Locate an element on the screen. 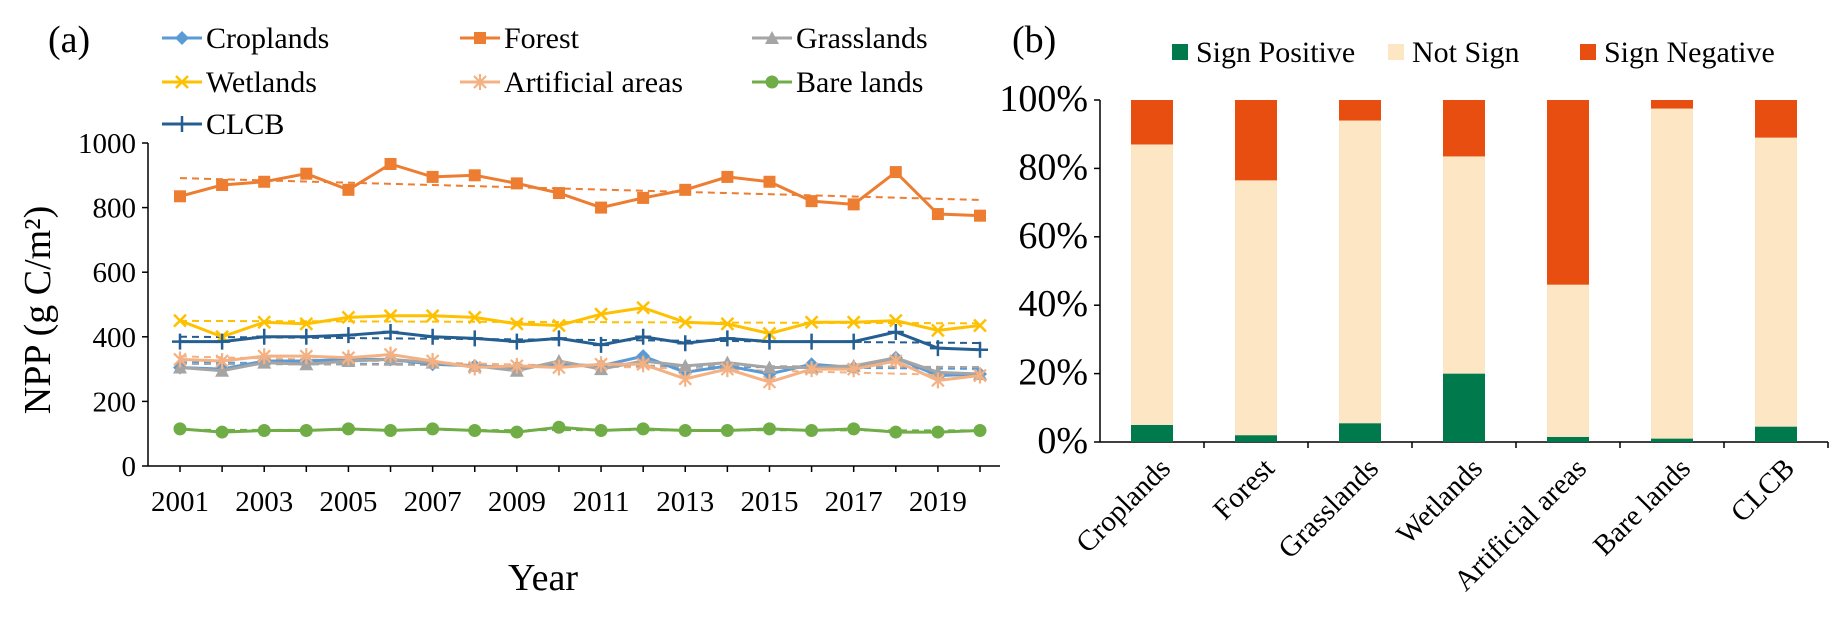 Image resolution: width=1839 pixels, height=618 pixels. legend-label: Not Sign is located at coordinates (1466, 52).